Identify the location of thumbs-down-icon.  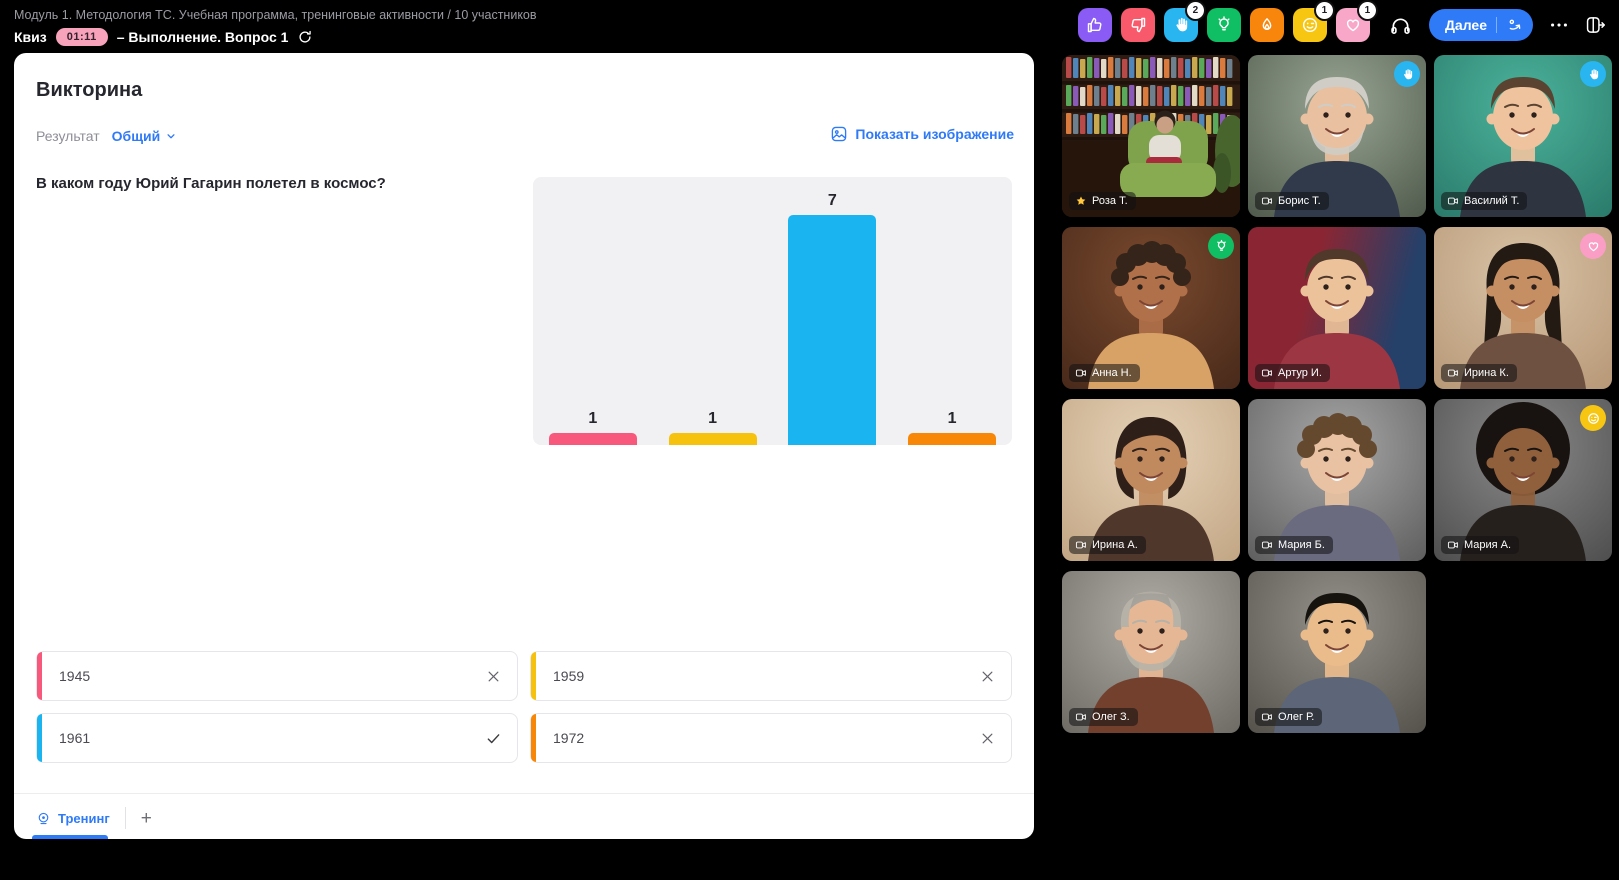
(1138, 25).